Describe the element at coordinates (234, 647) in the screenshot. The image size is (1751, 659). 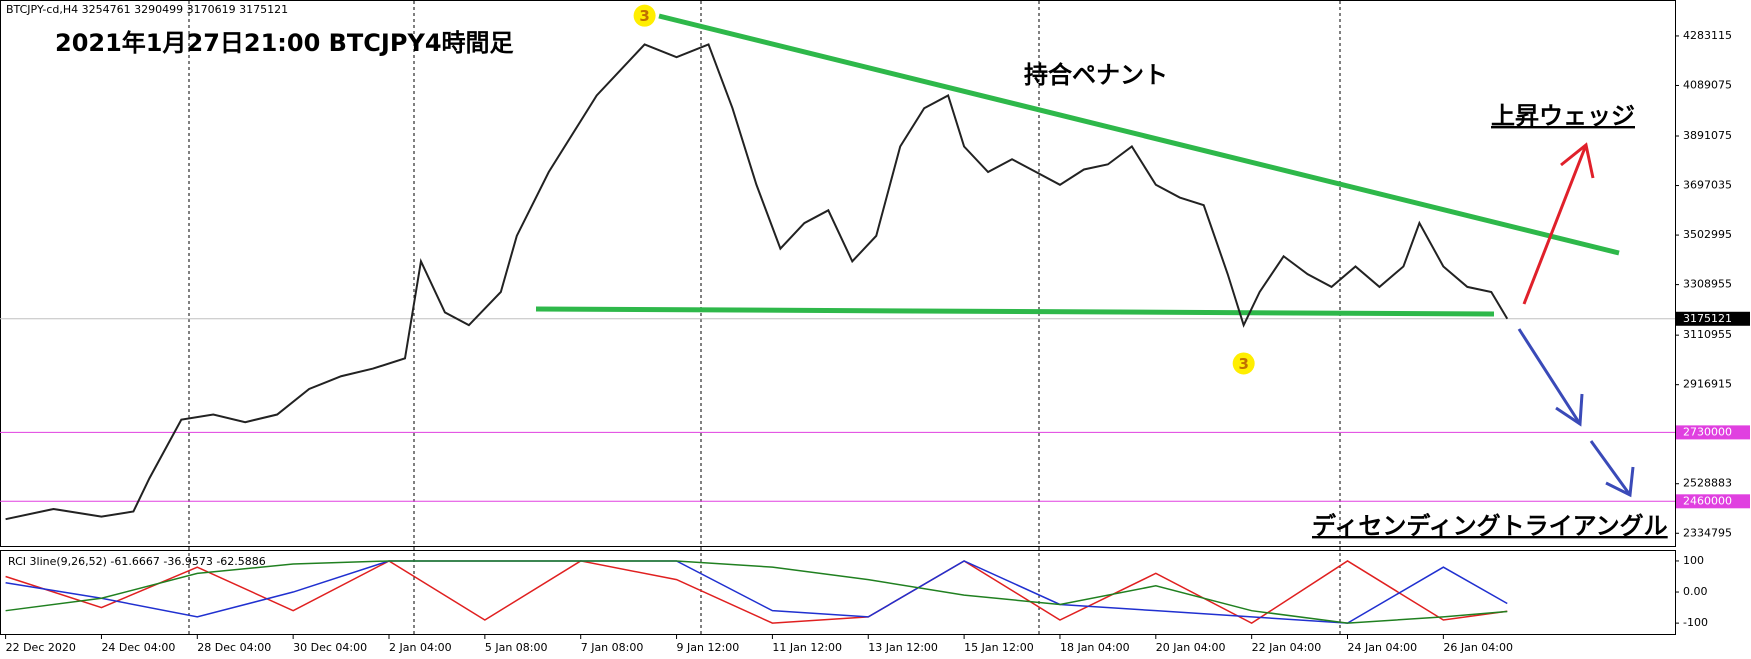
I see `x-tick-label: 28 Dec 04:00` at that location.